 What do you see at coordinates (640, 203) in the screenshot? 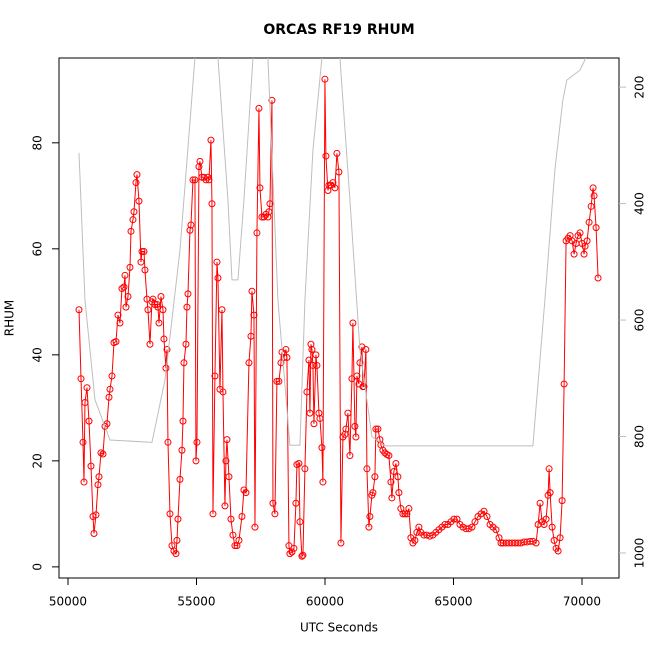
I see `y2-tick-label: 400` at bounding box center [640, 203].